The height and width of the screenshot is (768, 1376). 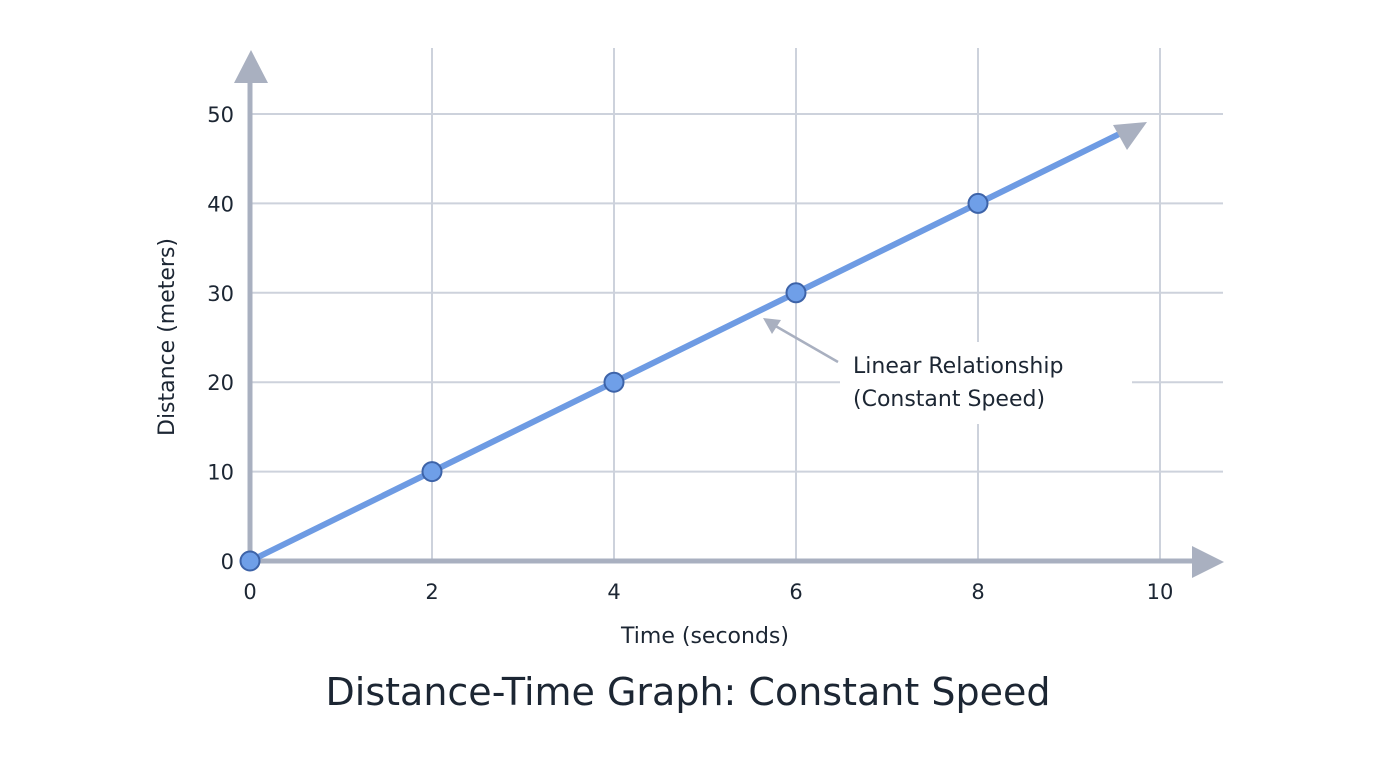 What do you see at coordinates (220, 204) in the screenshot?
I see `y-tick-label: 40` at bounding box center [220, 204].